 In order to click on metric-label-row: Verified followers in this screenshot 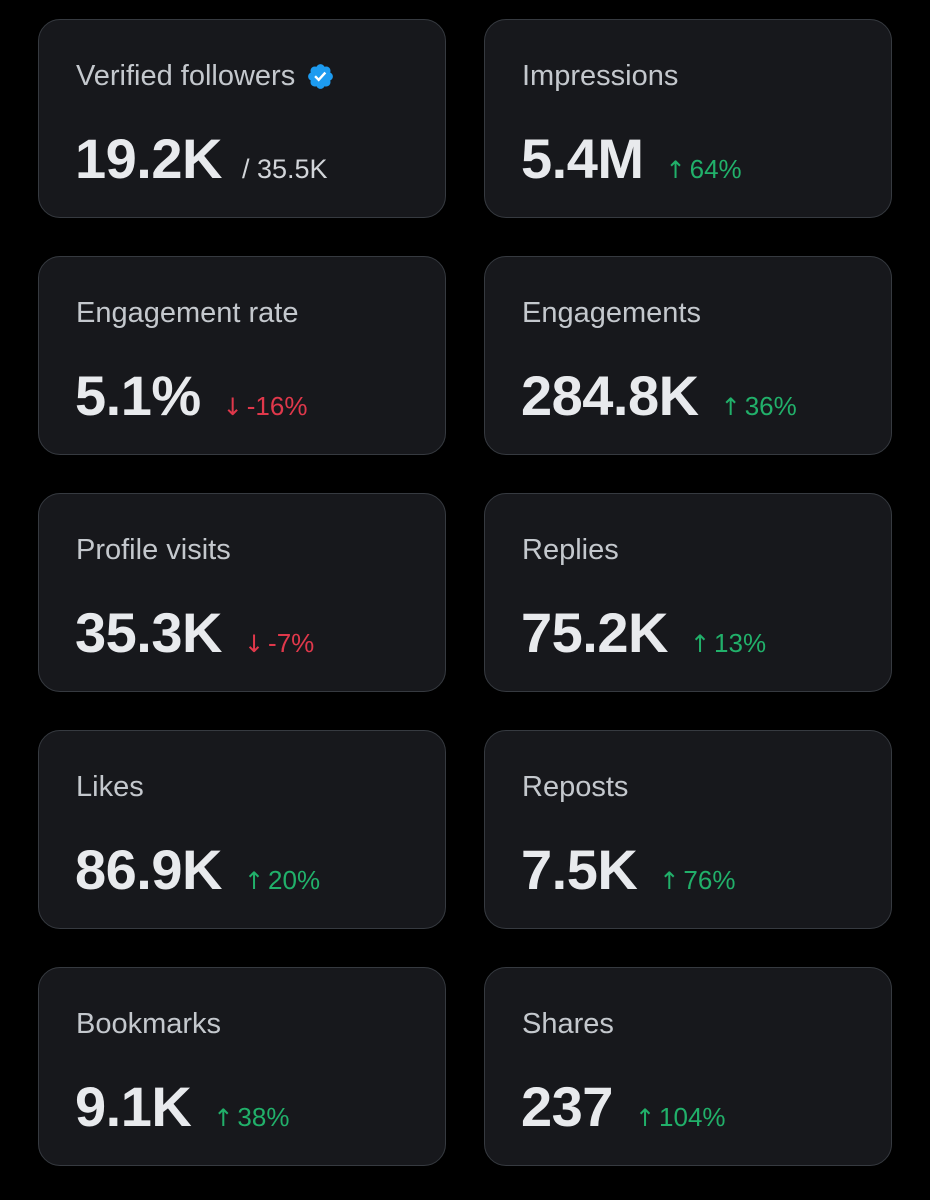, I will do `click(205, 76)`.